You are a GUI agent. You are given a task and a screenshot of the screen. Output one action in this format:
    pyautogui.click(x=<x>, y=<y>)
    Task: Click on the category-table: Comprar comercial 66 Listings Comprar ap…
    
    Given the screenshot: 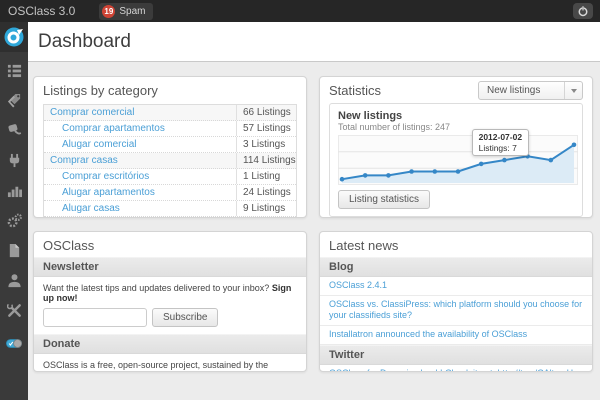 What is the action you would take?
    pyautogui.click(x=170, y=161)
    